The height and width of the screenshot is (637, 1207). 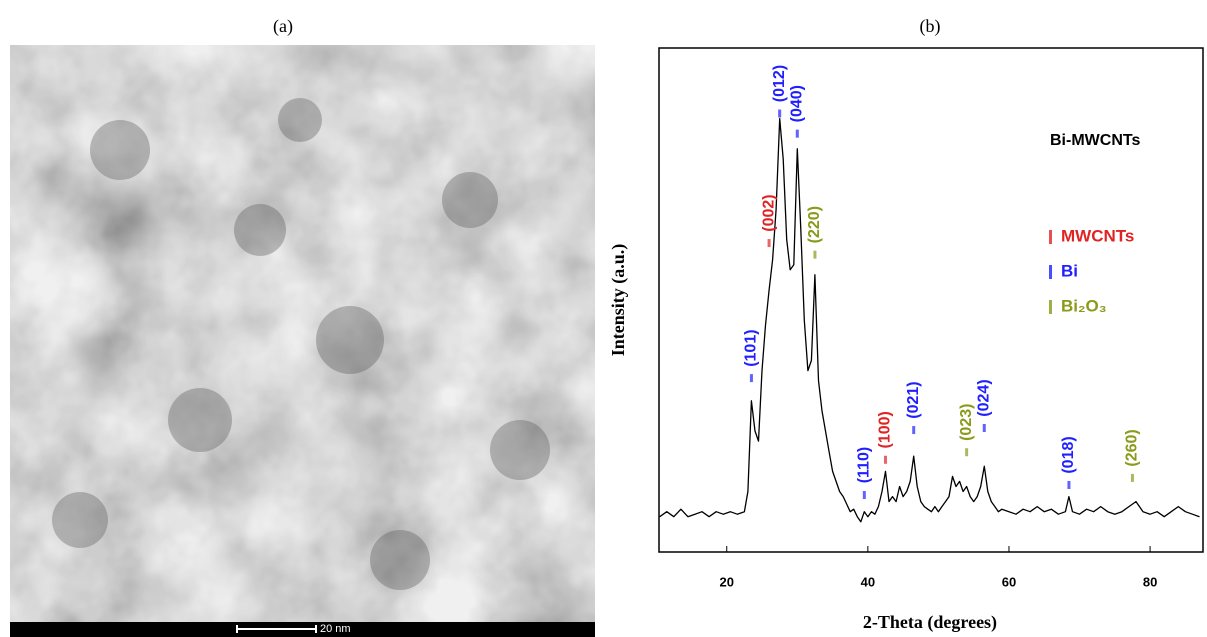 I want to click on x-tick-label: 60, so click(x=1009, y=581).